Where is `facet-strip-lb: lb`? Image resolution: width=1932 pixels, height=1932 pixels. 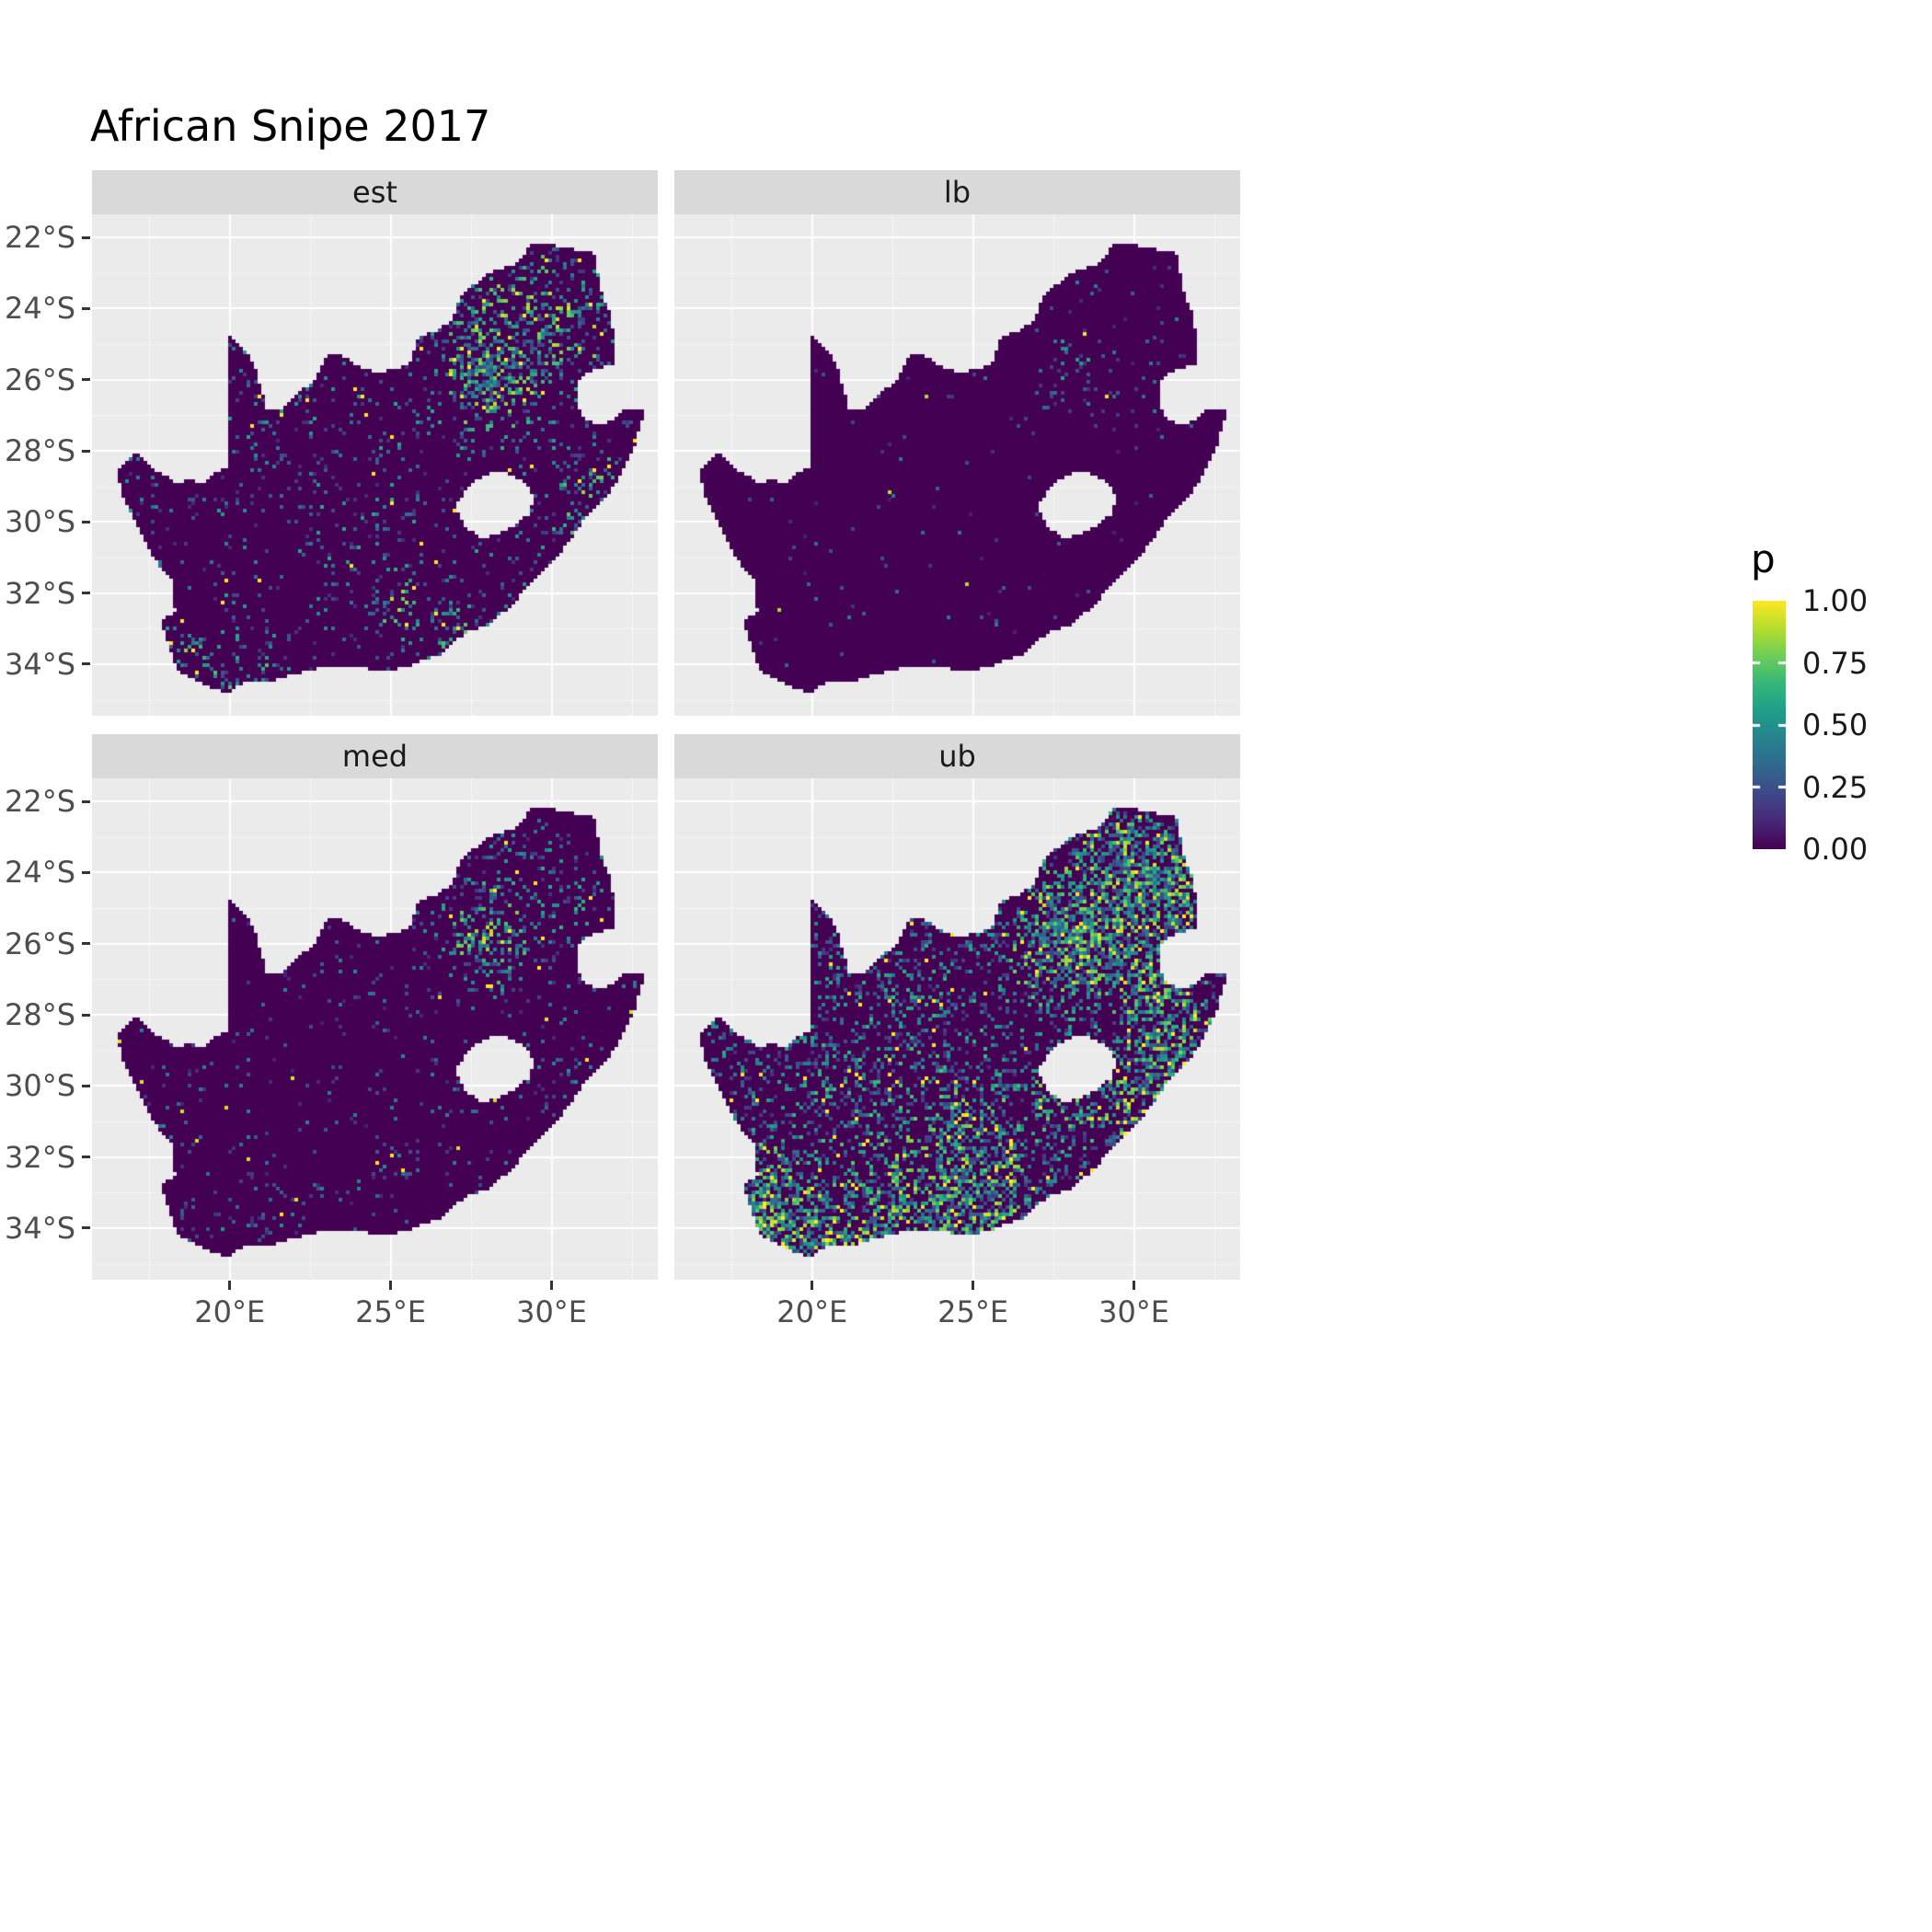
facet-strip-lb: lb is located at coordinates (957, 192).